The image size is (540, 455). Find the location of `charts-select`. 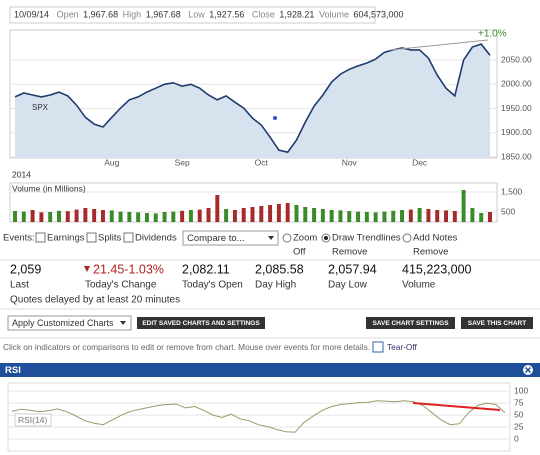

charts-select is located at coordinates (69, 323).